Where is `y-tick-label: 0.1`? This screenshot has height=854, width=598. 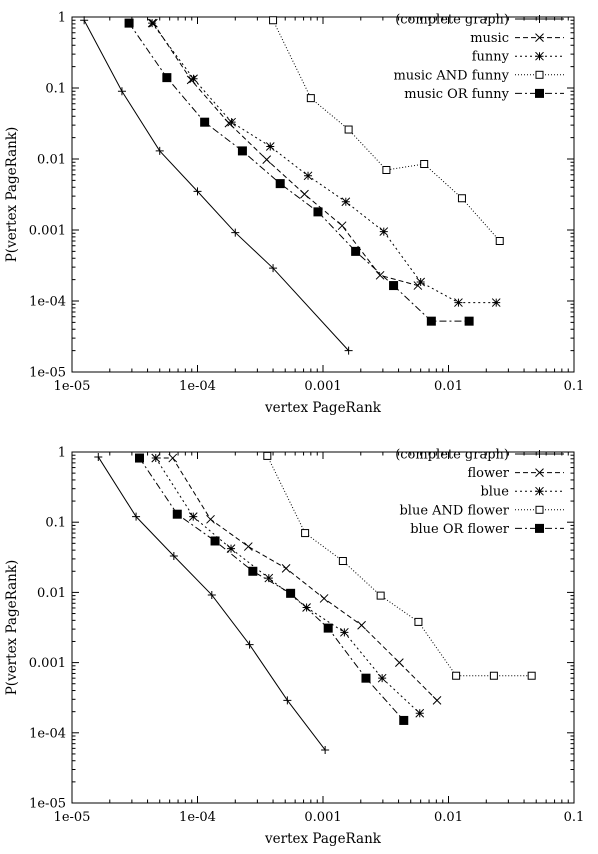
y-tick-label: 0.1 is located at coordinates (55, 523).